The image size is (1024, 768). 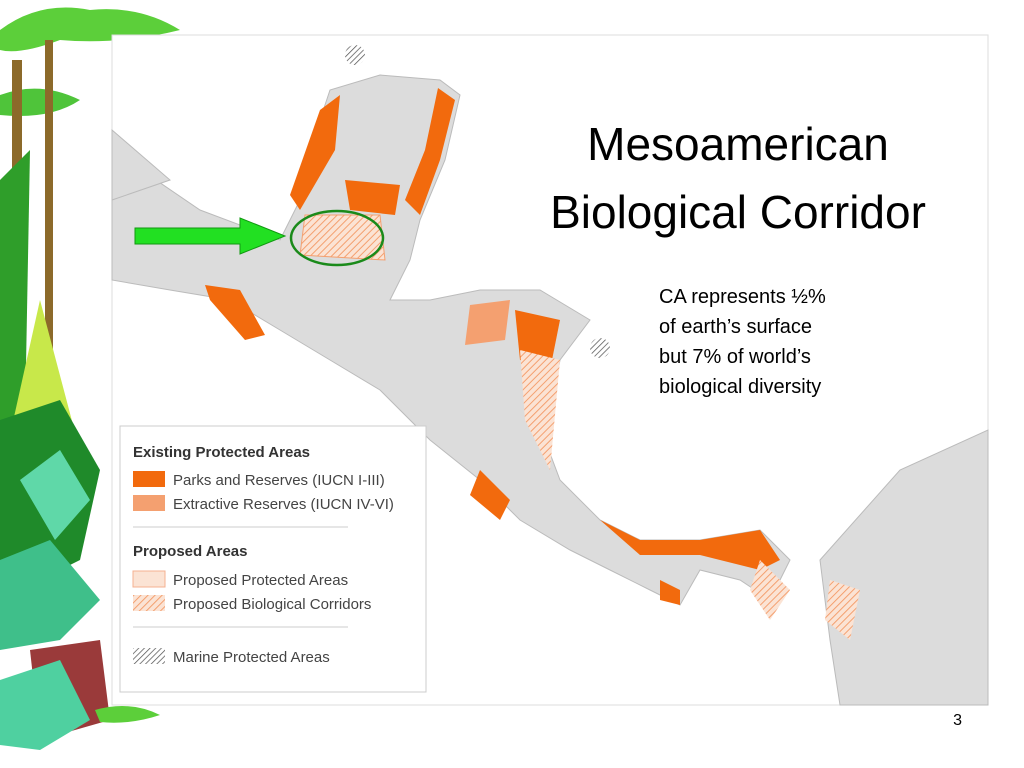 I want to click on title-line: Mesoamerican, so click(x=738, y=144).